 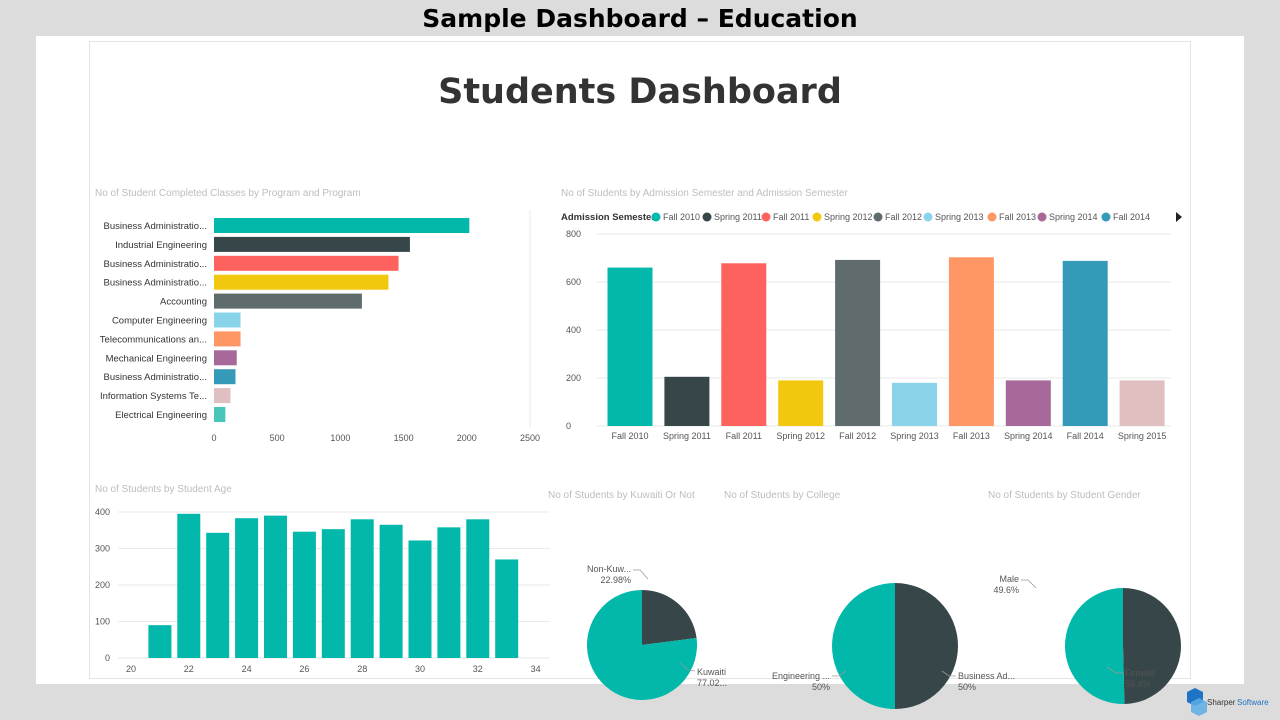 What do you see at coordinates (640, 92) in the screenshot?
I see `dashboard-title: Students Dashboard` at bounding box center [640, 92].